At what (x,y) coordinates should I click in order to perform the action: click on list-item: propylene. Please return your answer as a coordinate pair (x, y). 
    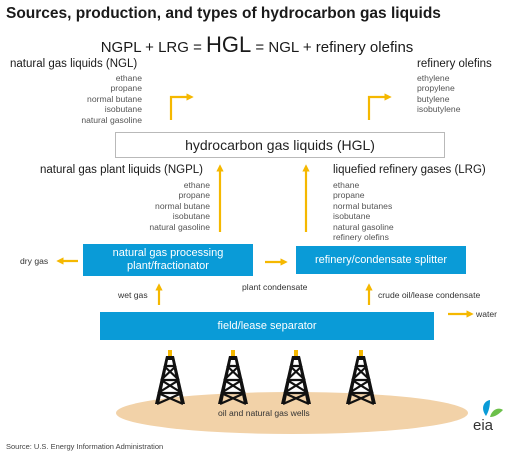
    Looking at the image, I should click on (436, 88).